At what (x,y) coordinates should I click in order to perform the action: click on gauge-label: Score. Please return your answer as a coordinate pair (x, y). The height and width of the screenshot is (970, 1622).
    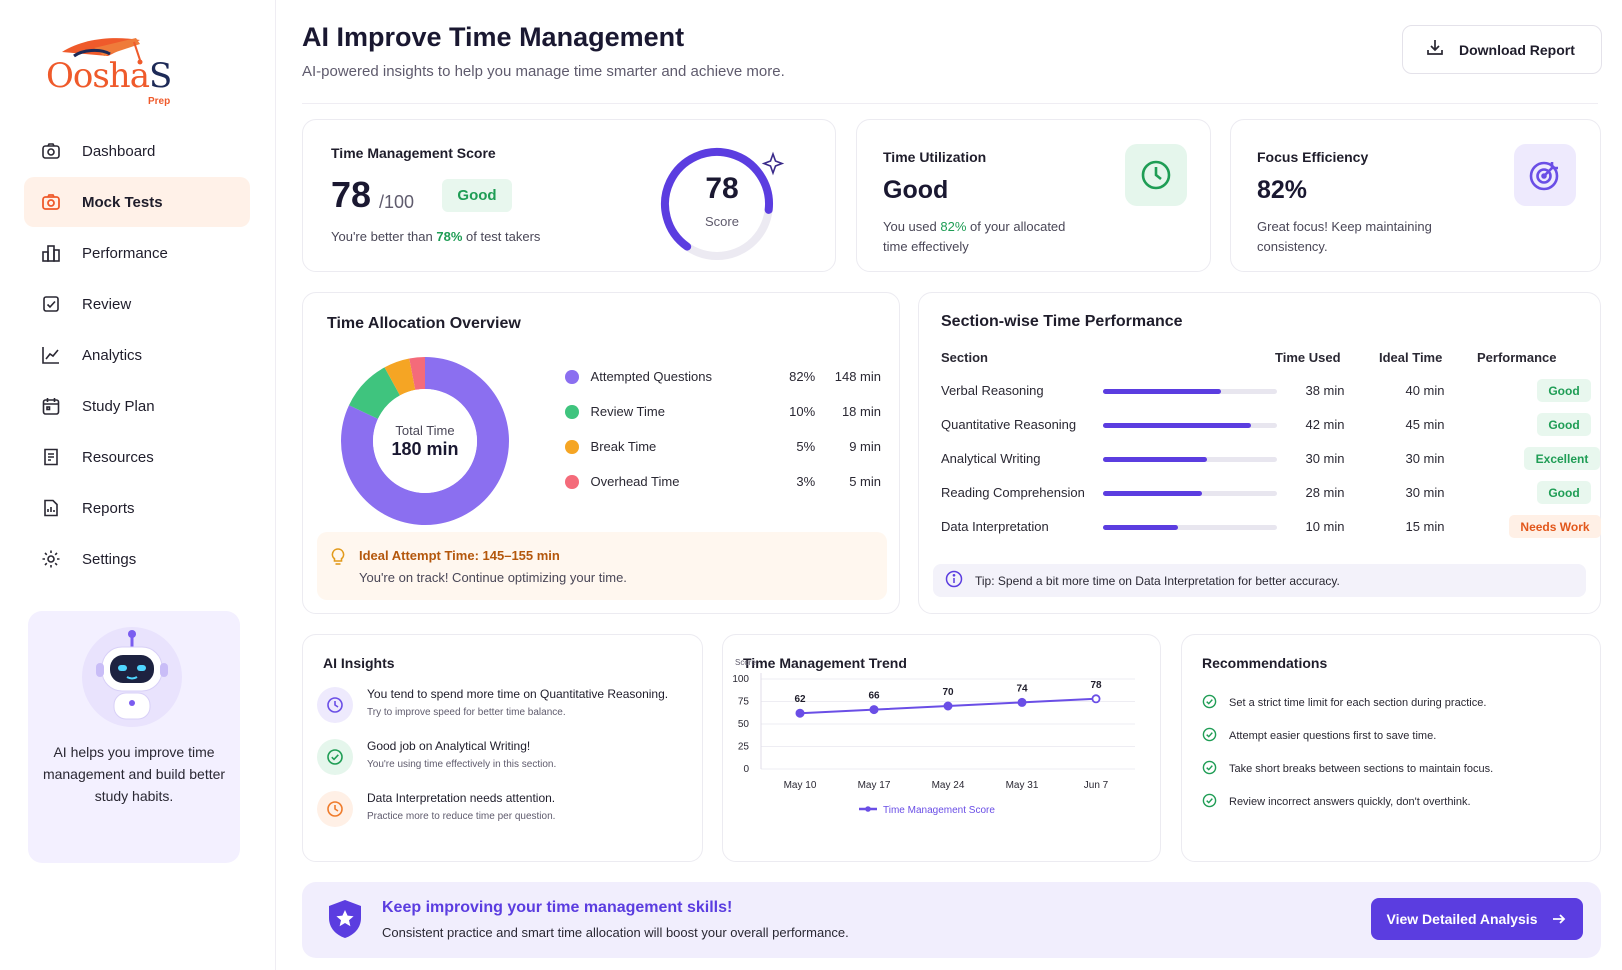
    Looking at the image, I should click on (722, 221).